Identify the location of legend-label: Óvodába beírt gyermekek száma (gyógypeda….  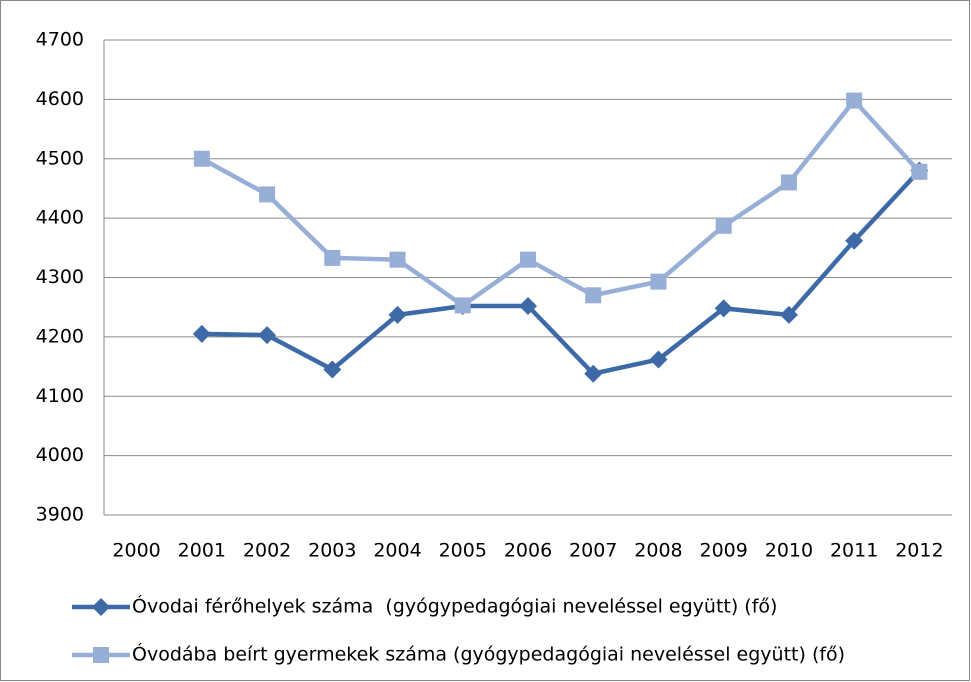
(488, 654).